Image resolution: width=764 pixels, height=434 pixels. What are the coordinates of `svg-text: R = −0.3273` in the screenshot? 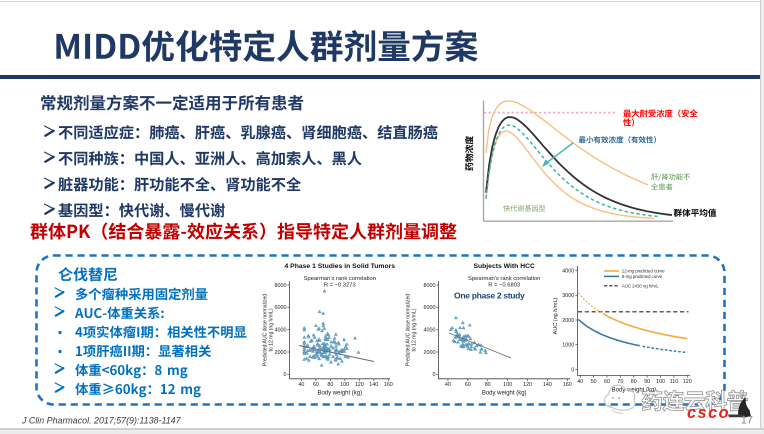 It's located at (340, 286).